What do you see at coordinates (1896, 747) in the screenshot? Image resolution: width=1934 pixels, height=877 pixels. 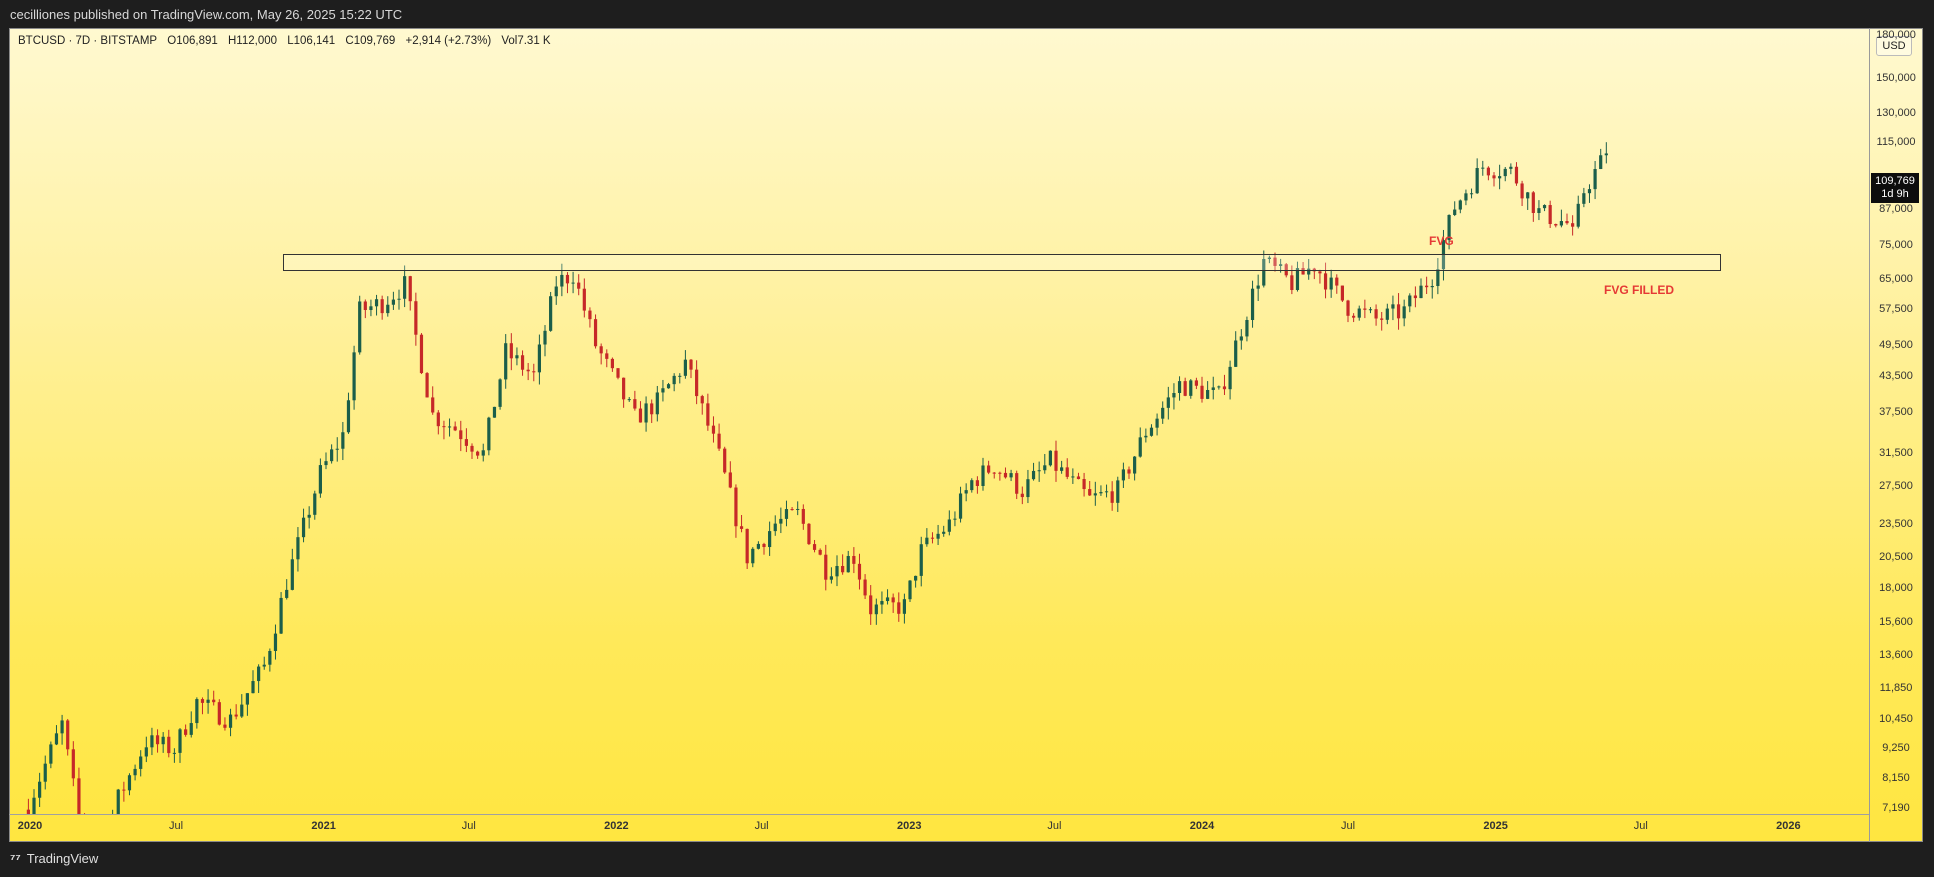 I see `y-tick-label: 9,250` at bounding box center [1896, 747].